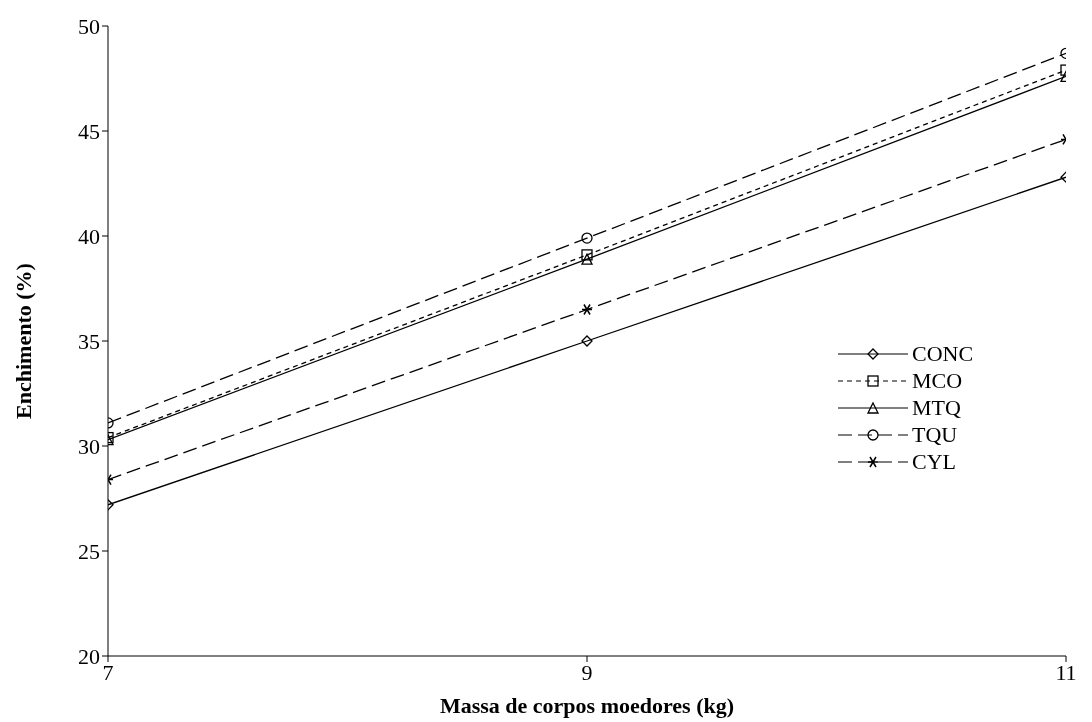 This screenshot has height=722, width=1092. I want to click on x-tick-label: 9, so click(587, 672).